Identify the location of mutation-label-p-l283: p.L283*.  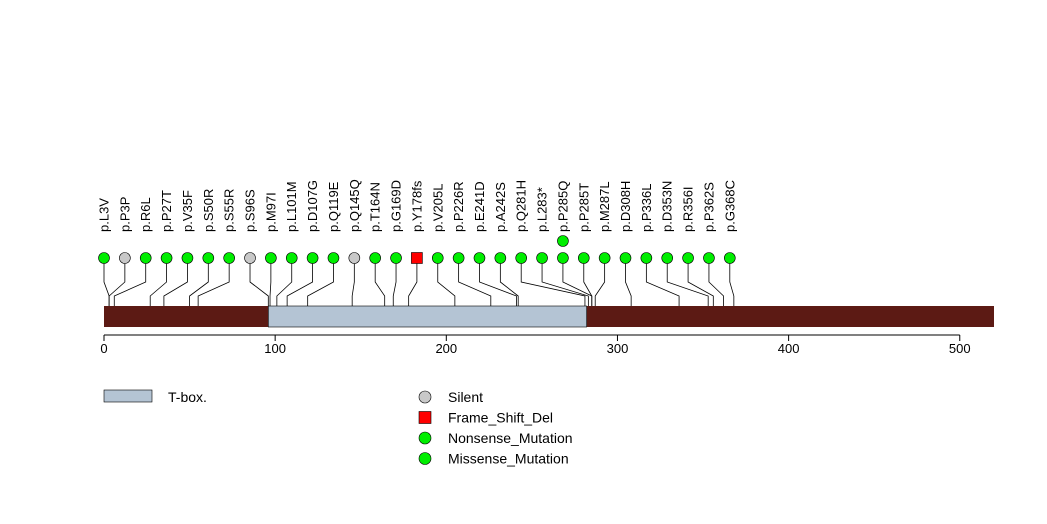
(542, 209).